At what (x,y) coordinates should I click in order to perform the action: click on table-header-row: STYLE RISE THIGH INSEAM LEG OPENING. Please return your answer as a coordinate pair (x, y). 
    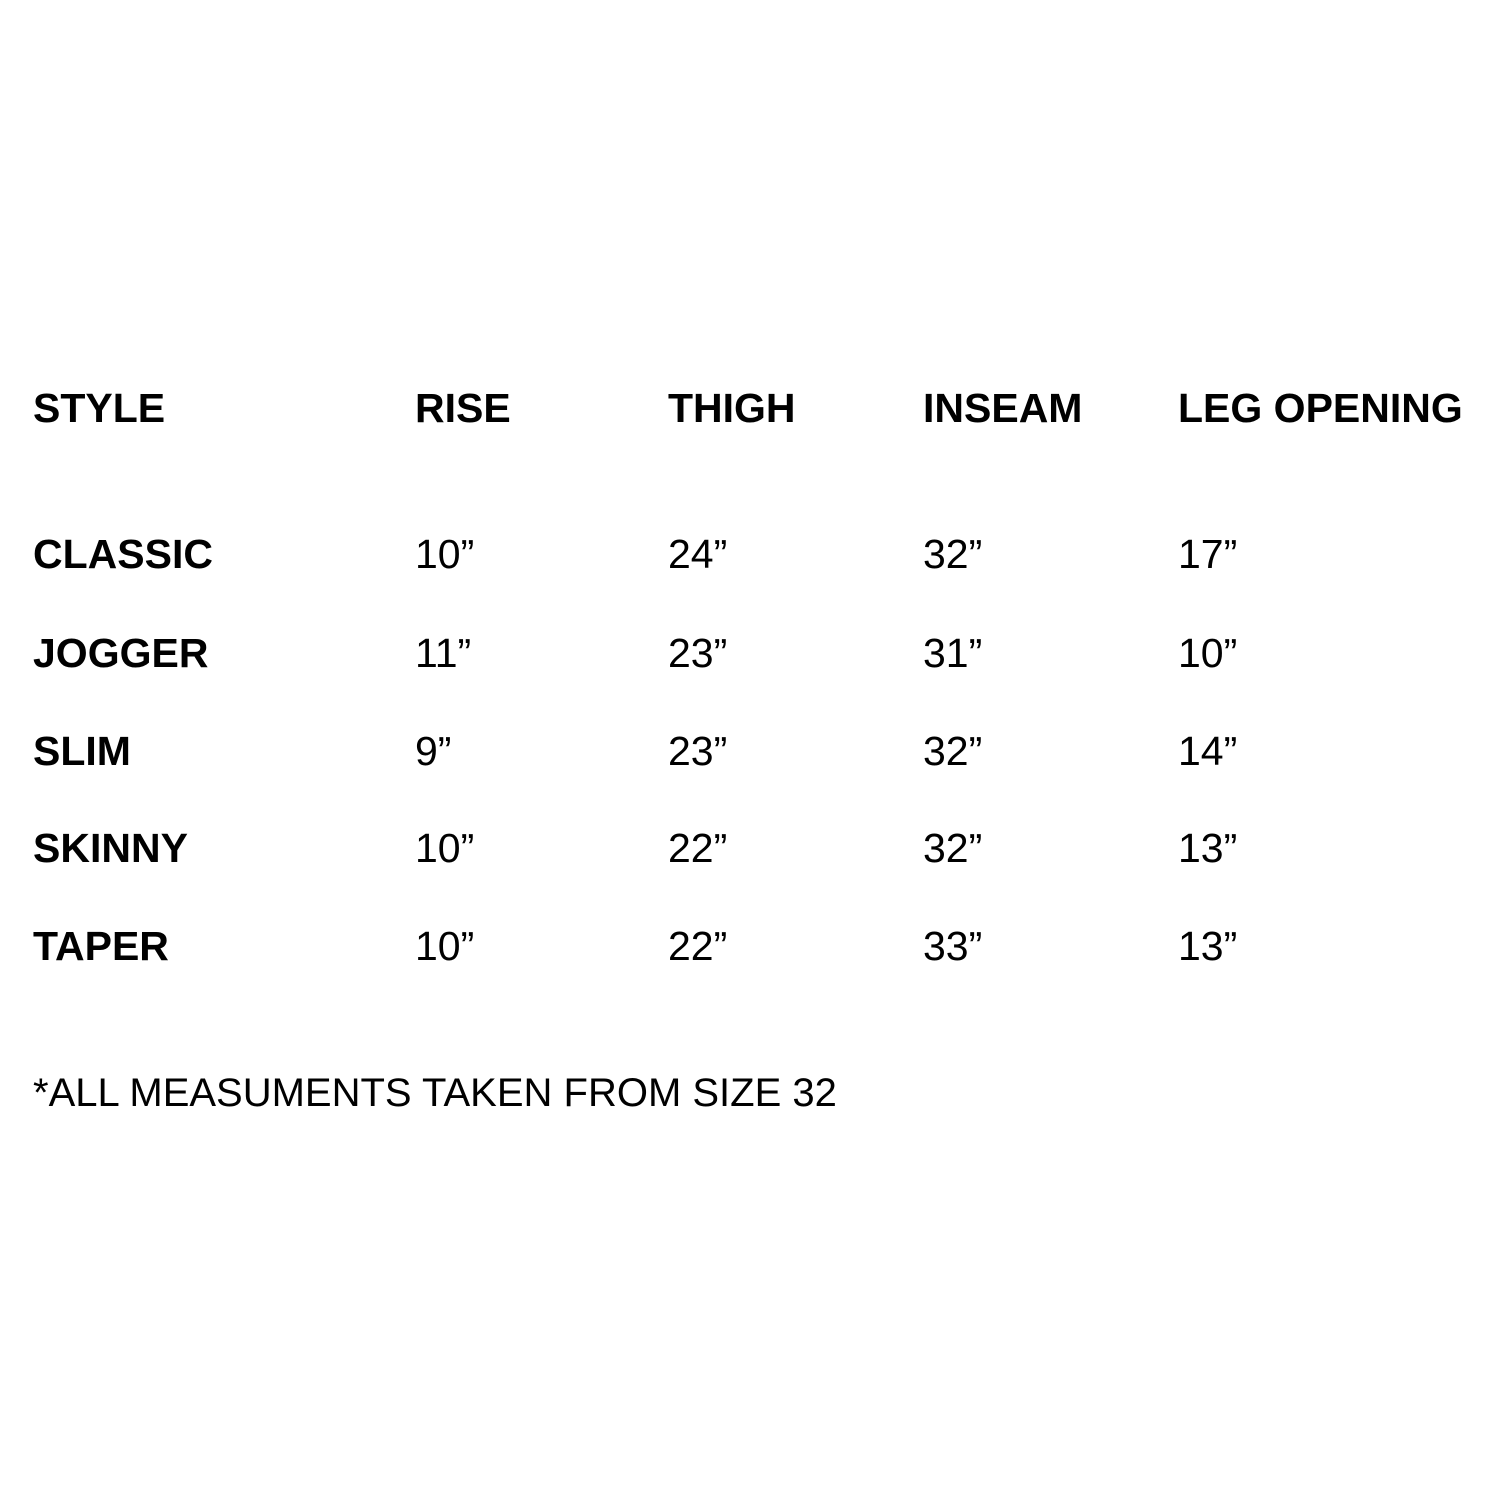
    Looking at the image, I should click on (750, 408).